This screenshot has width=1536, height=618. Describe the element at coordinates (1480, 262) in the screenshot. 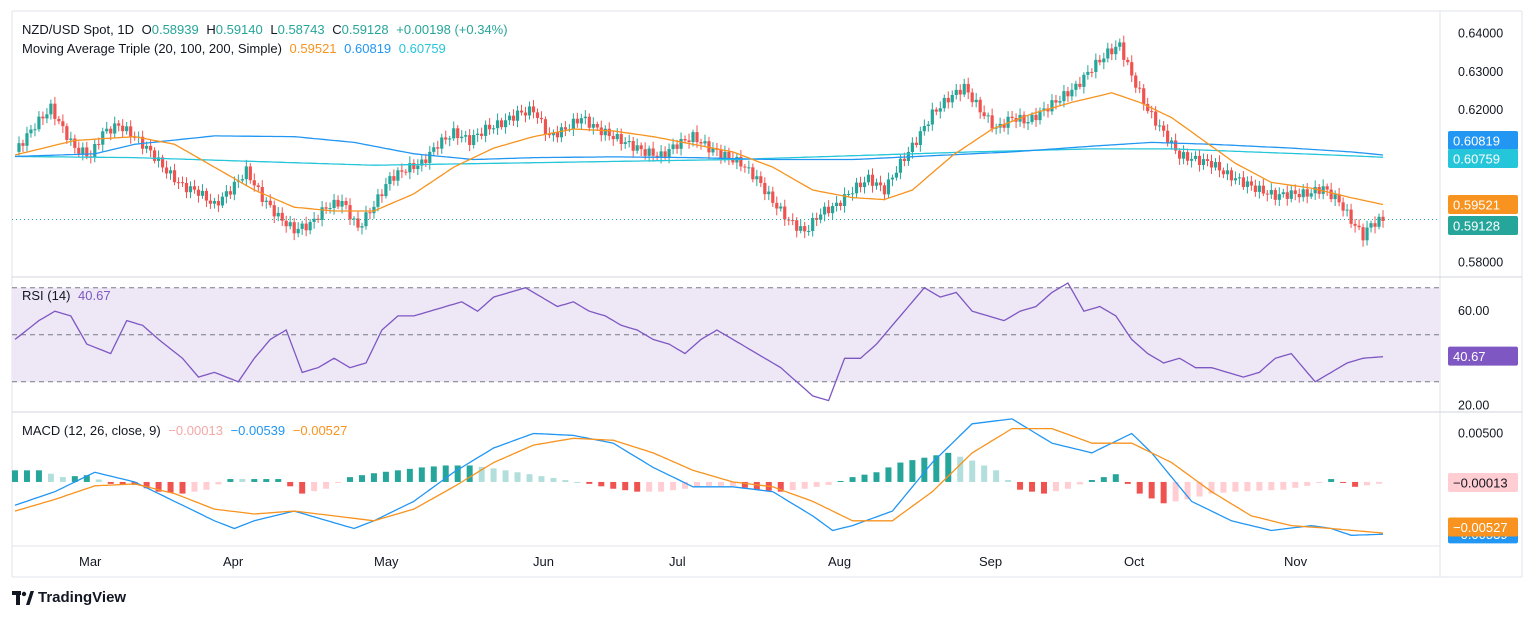

I see `price-axis-label: 0.58000` at that location.